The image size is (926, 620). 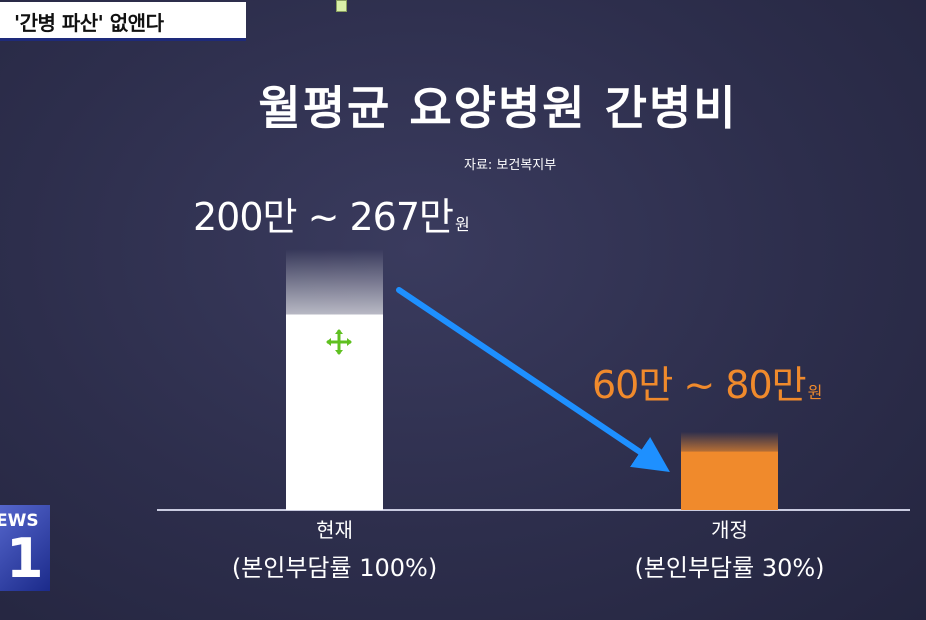 I want to click on category-sublabel: (본인부담률 100%), so click(x=334, y=568).